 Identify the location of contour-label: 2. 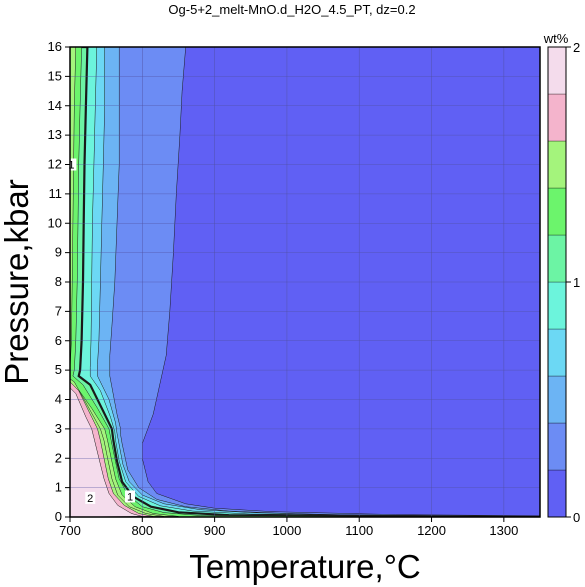
(90, 499).